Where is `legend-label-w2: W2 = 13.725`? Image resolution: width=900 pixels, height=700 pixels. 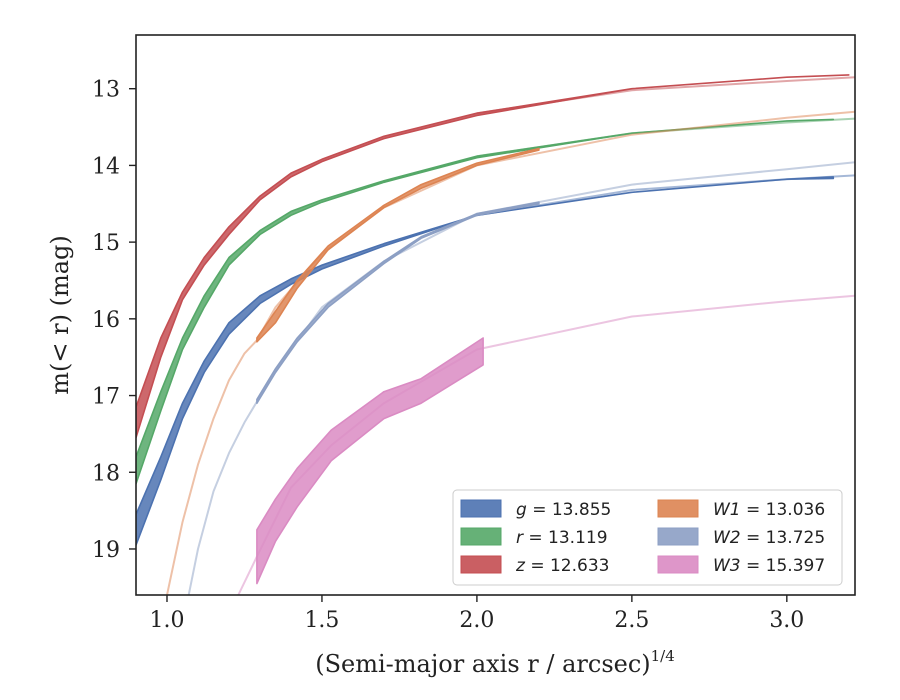
legend-label-w2: W2 = 13.725 is located at coordinates (769, 538).